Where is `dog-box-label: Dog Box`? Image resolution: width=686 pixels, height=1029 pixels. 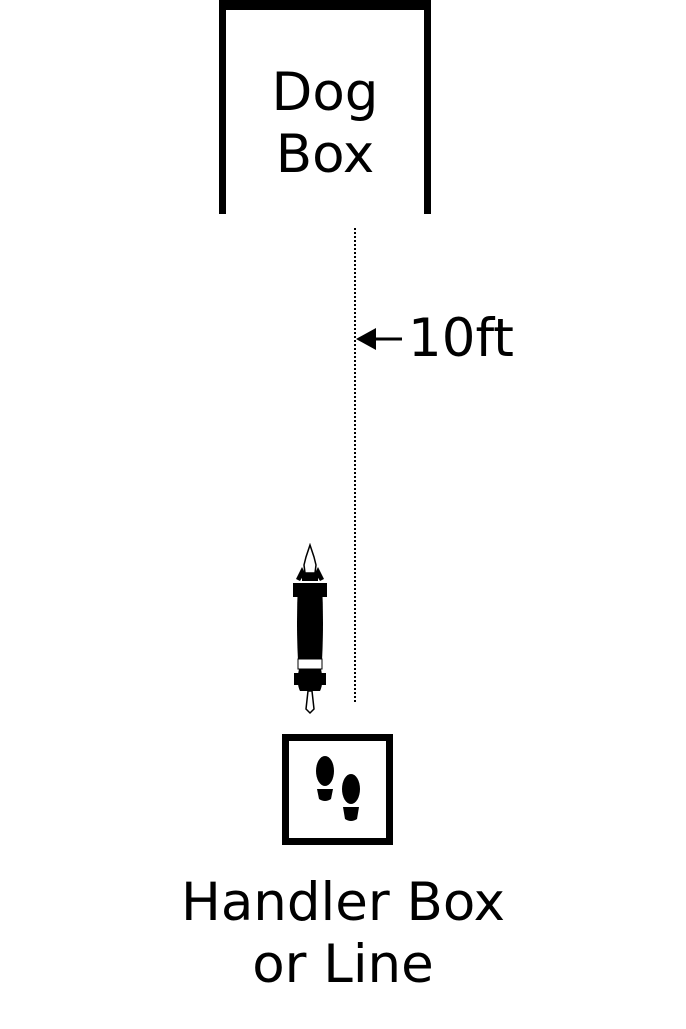
dog-box-label: Dog Box is located at coordinates (325, 124).